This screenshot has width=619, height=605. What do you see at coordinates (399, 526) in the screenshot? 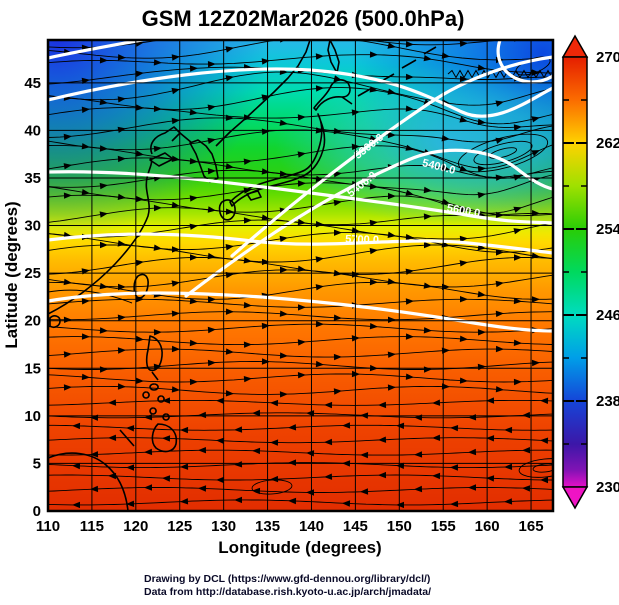
I see `x-tick-label: 150` at bounding box center [399, 526].